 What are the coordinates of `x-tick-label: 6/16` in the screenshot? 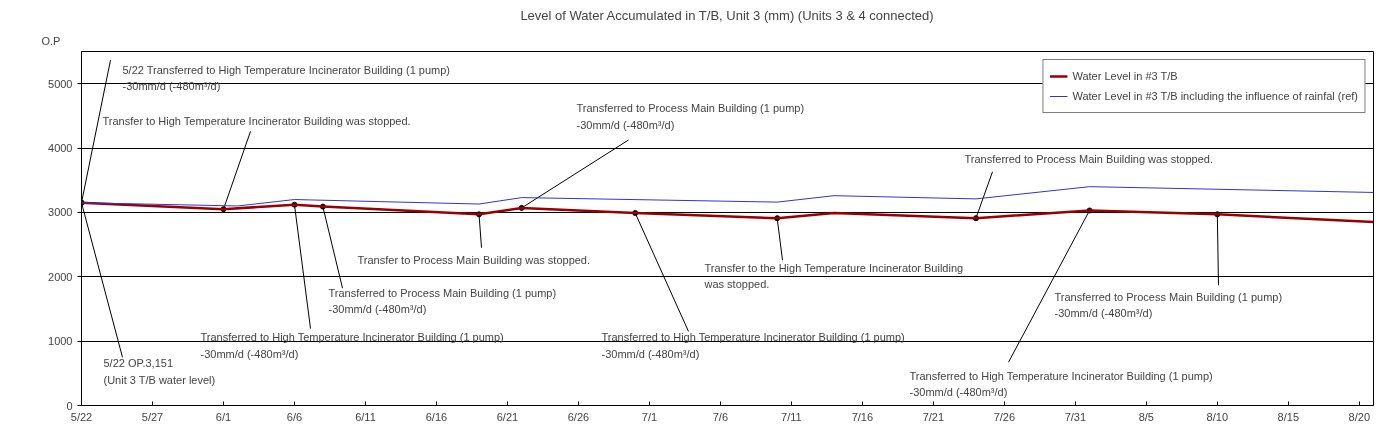 It's located at (436, 416).